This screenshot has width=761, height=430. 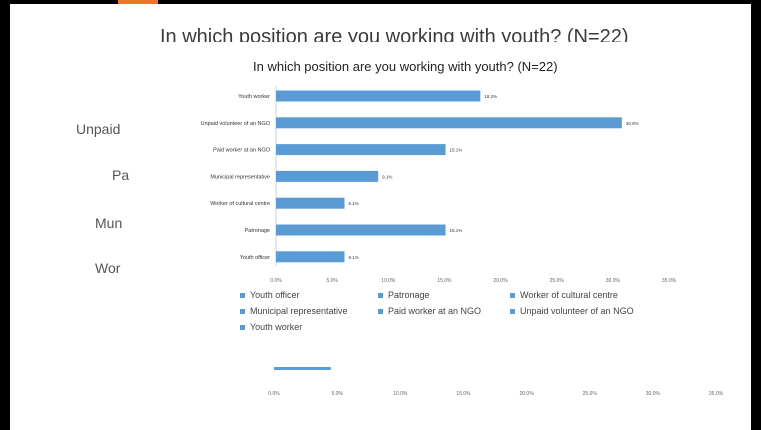 I want to click on x-tick-label: 10.0%, so click(x=388, y=281).